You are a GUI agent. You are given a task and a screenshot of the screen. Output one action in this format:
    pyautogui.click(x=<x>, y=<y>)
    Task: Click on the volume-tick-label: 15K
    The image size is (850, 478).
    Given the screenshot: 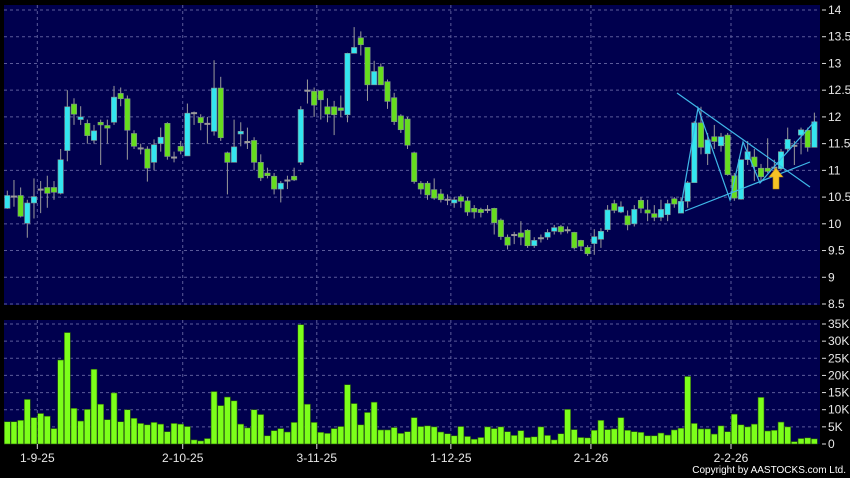 What is the action you would take?
    pyautogui.click(x=838, y=393)
    